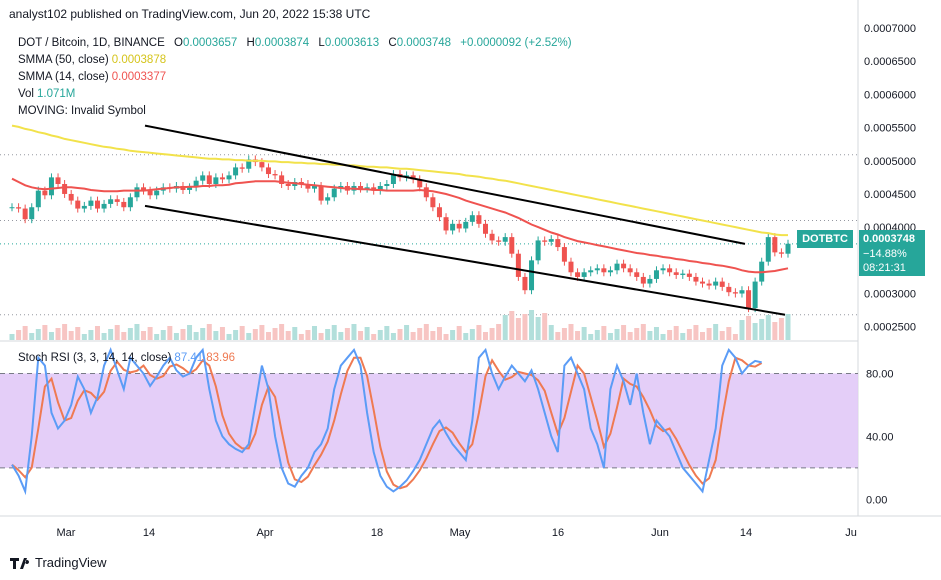 This screenshot has width=941, height=580. What do you see at coordinates (420, 43) in the screenshot?
I see `close-value: C0.0003748` at bounding box center [420, 43].